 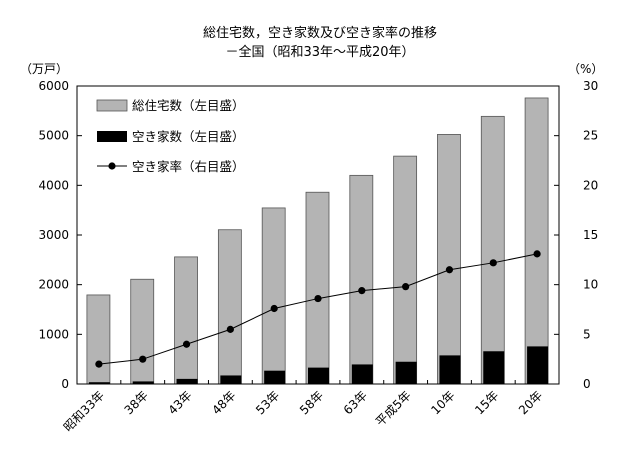 I want to click on left-tick-label: 5000, so click(x=53, y=136).